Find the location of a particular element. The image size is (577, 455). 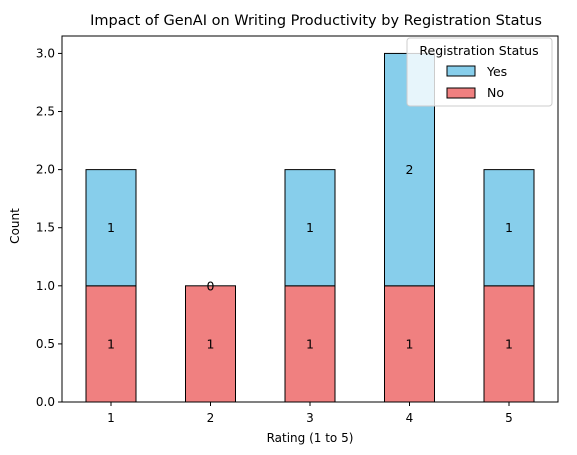

legend-label-no: No is located at coordinates (495, 92).